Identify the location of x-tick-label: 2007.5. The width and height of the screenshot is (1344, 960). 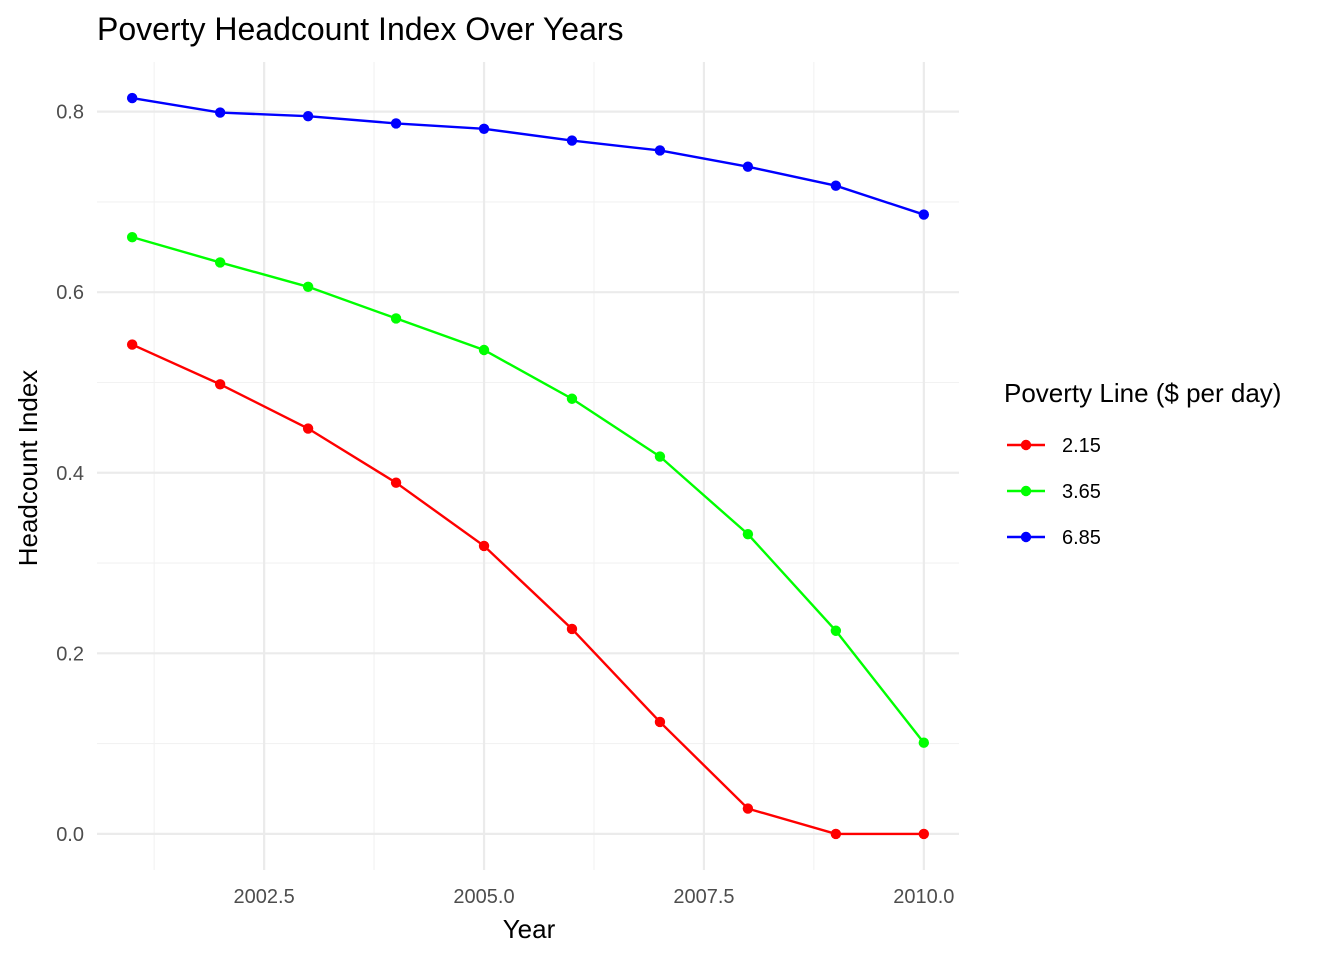
(703, 897).